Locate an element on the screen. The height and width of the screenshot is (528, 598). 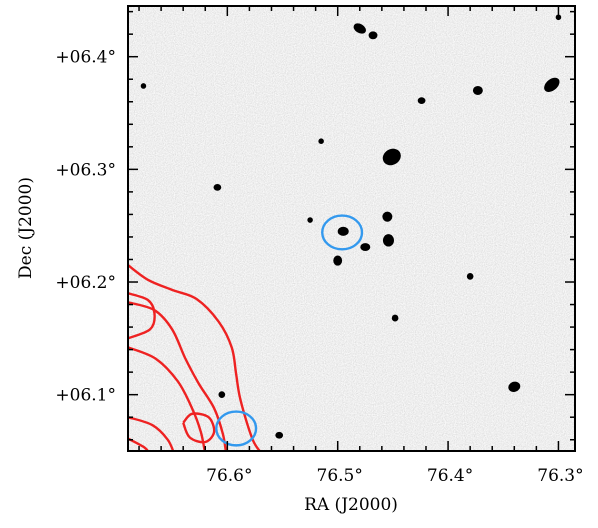
y-tick-label: +06.1° is located at coordinates (85, 396).